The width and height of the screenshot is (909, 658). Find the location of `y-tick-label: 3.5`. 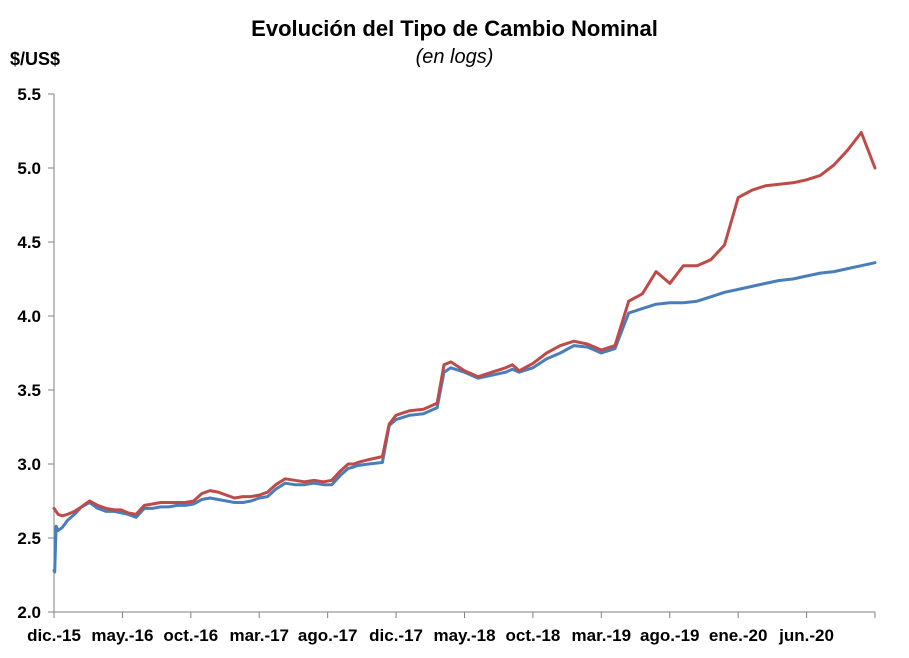

y-tick-label: 3.5 is located at coordinates (29, 390).